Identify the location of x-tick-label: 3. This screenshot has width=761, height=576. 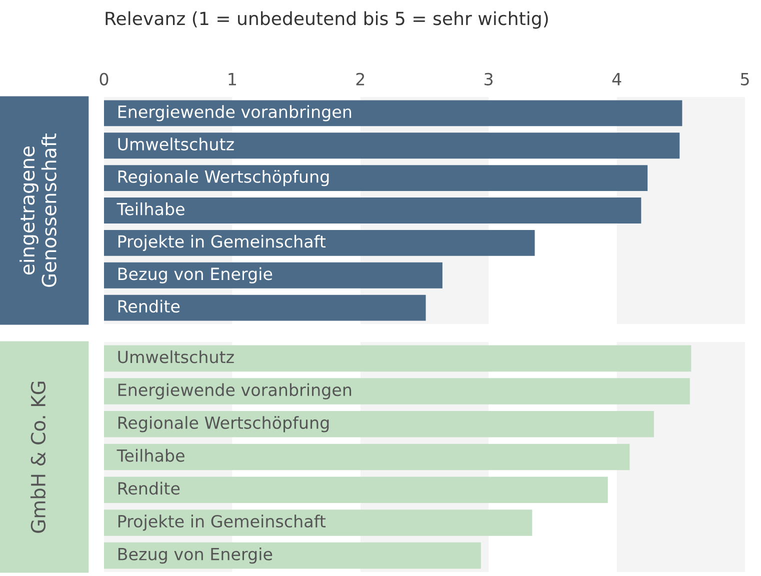
(488, 79).